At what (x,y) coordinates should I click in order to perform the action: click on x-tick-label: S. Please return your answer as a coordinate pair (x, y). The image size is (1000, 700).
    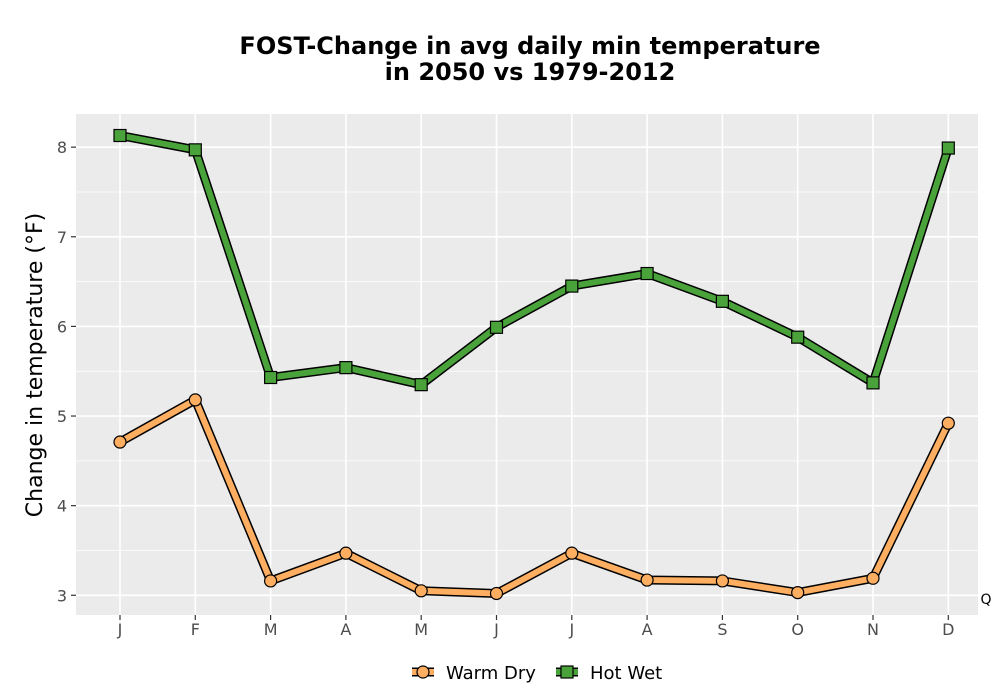
    Looking at the image, I should click on (722, 629).